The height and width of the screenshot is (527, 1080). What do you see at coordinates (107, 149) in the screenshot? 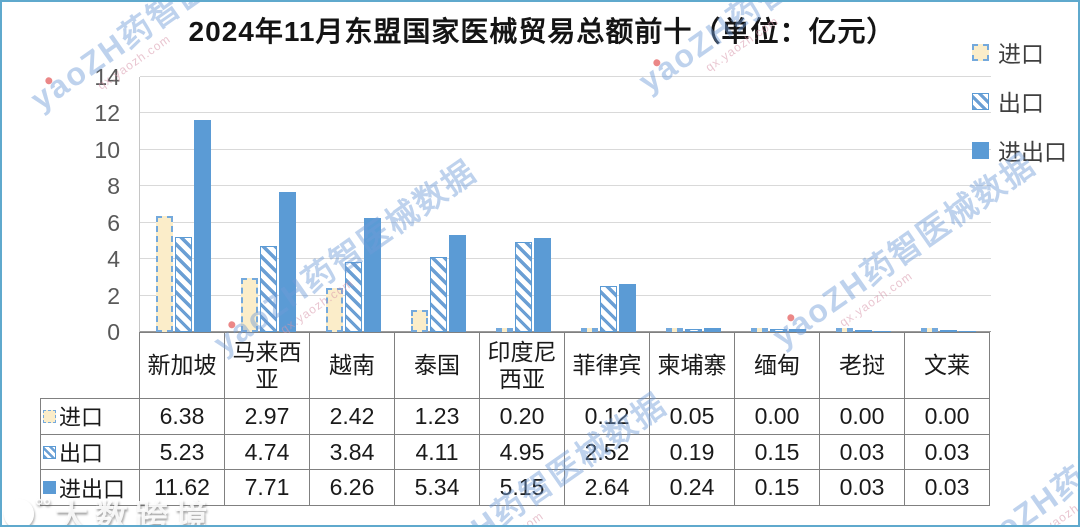
I see `y-tick-label: 10` at bounding box center [107, 149].